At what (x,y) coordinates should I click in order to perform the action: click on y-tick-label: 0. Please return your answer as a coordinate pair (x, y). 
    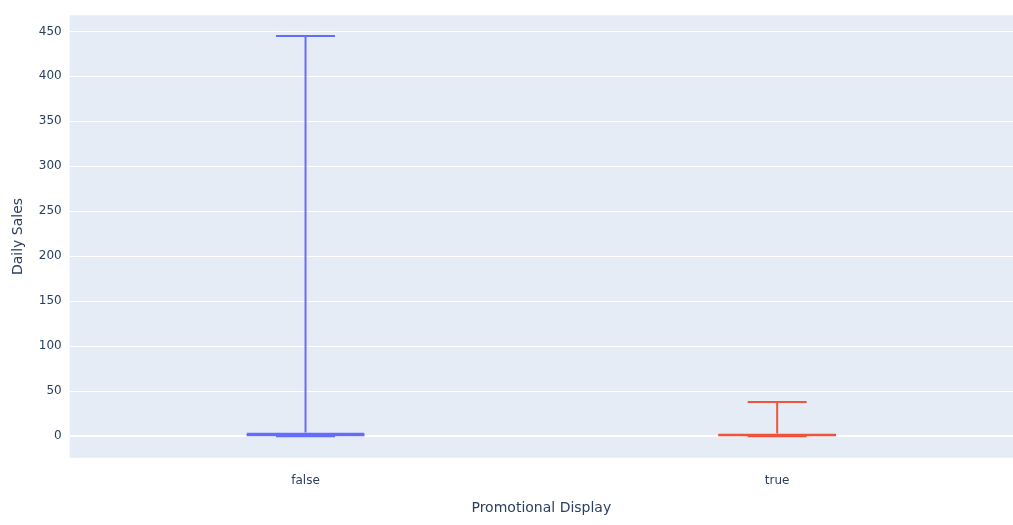
    Looking at the image, I should click on (58, 435).